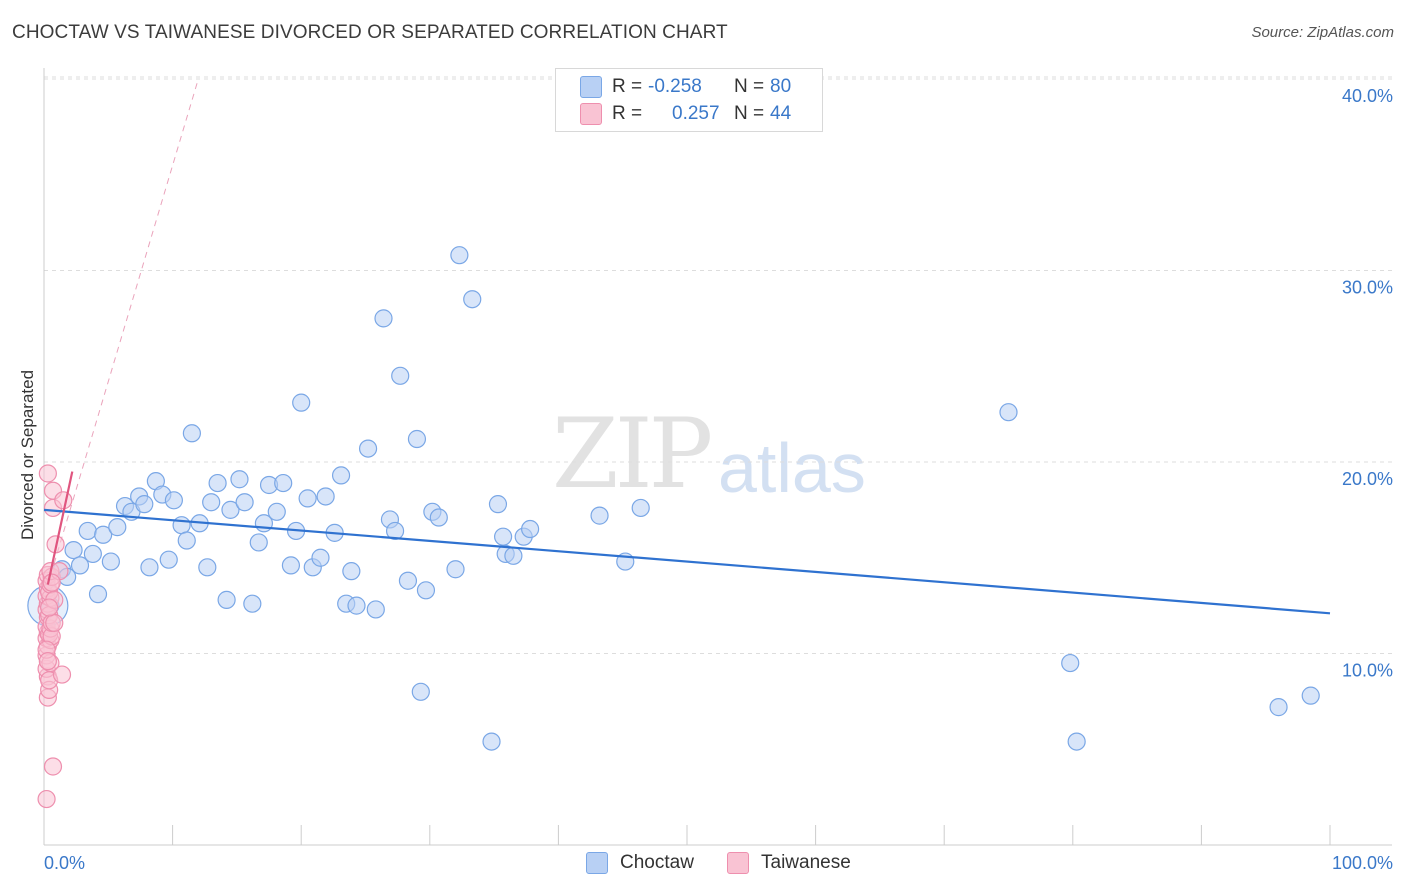  I want to click on legend-n-value: 44, so click(781, 113).